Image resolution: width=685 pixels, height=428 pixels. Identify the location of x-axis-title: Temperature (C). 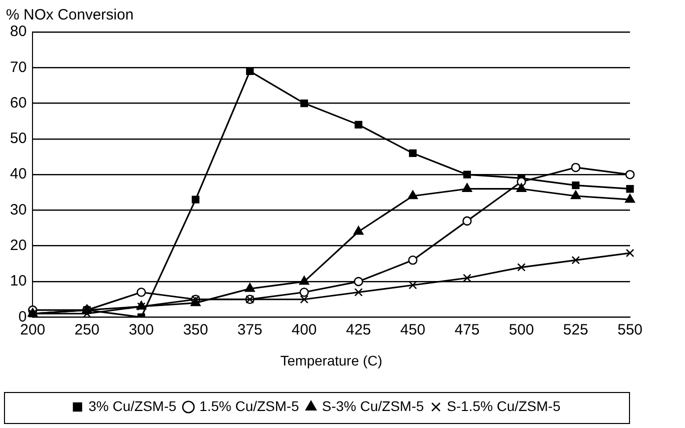
(331, 360).